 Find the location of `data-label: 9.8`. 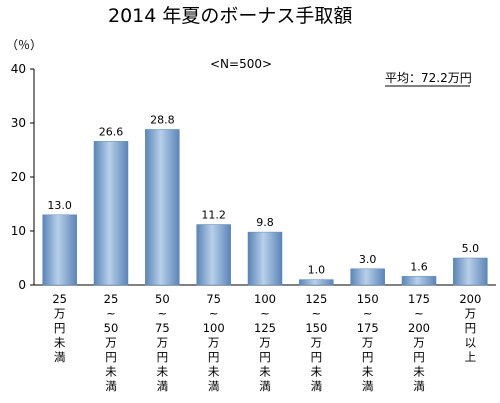

data-label: 9.8 is located at coordinates (265, 222).